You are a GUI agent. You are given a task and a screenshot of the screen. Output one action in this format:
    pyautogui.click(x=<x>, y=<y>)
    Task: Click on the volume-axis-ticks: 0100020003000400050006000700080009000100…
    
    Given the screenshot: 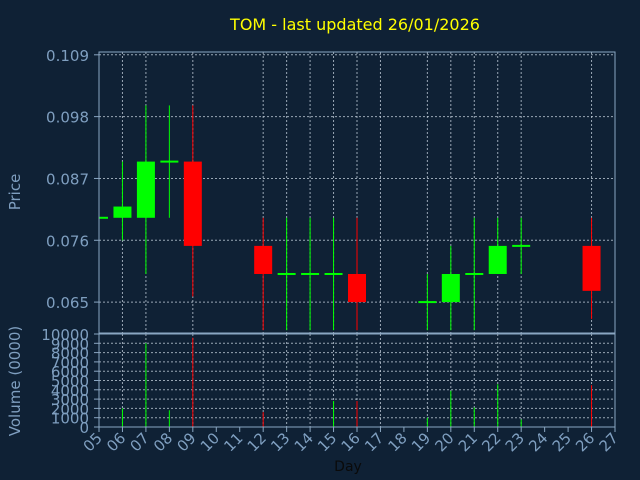 What is the action you would take?
    pyautogui.click(x=70, y=381)
    